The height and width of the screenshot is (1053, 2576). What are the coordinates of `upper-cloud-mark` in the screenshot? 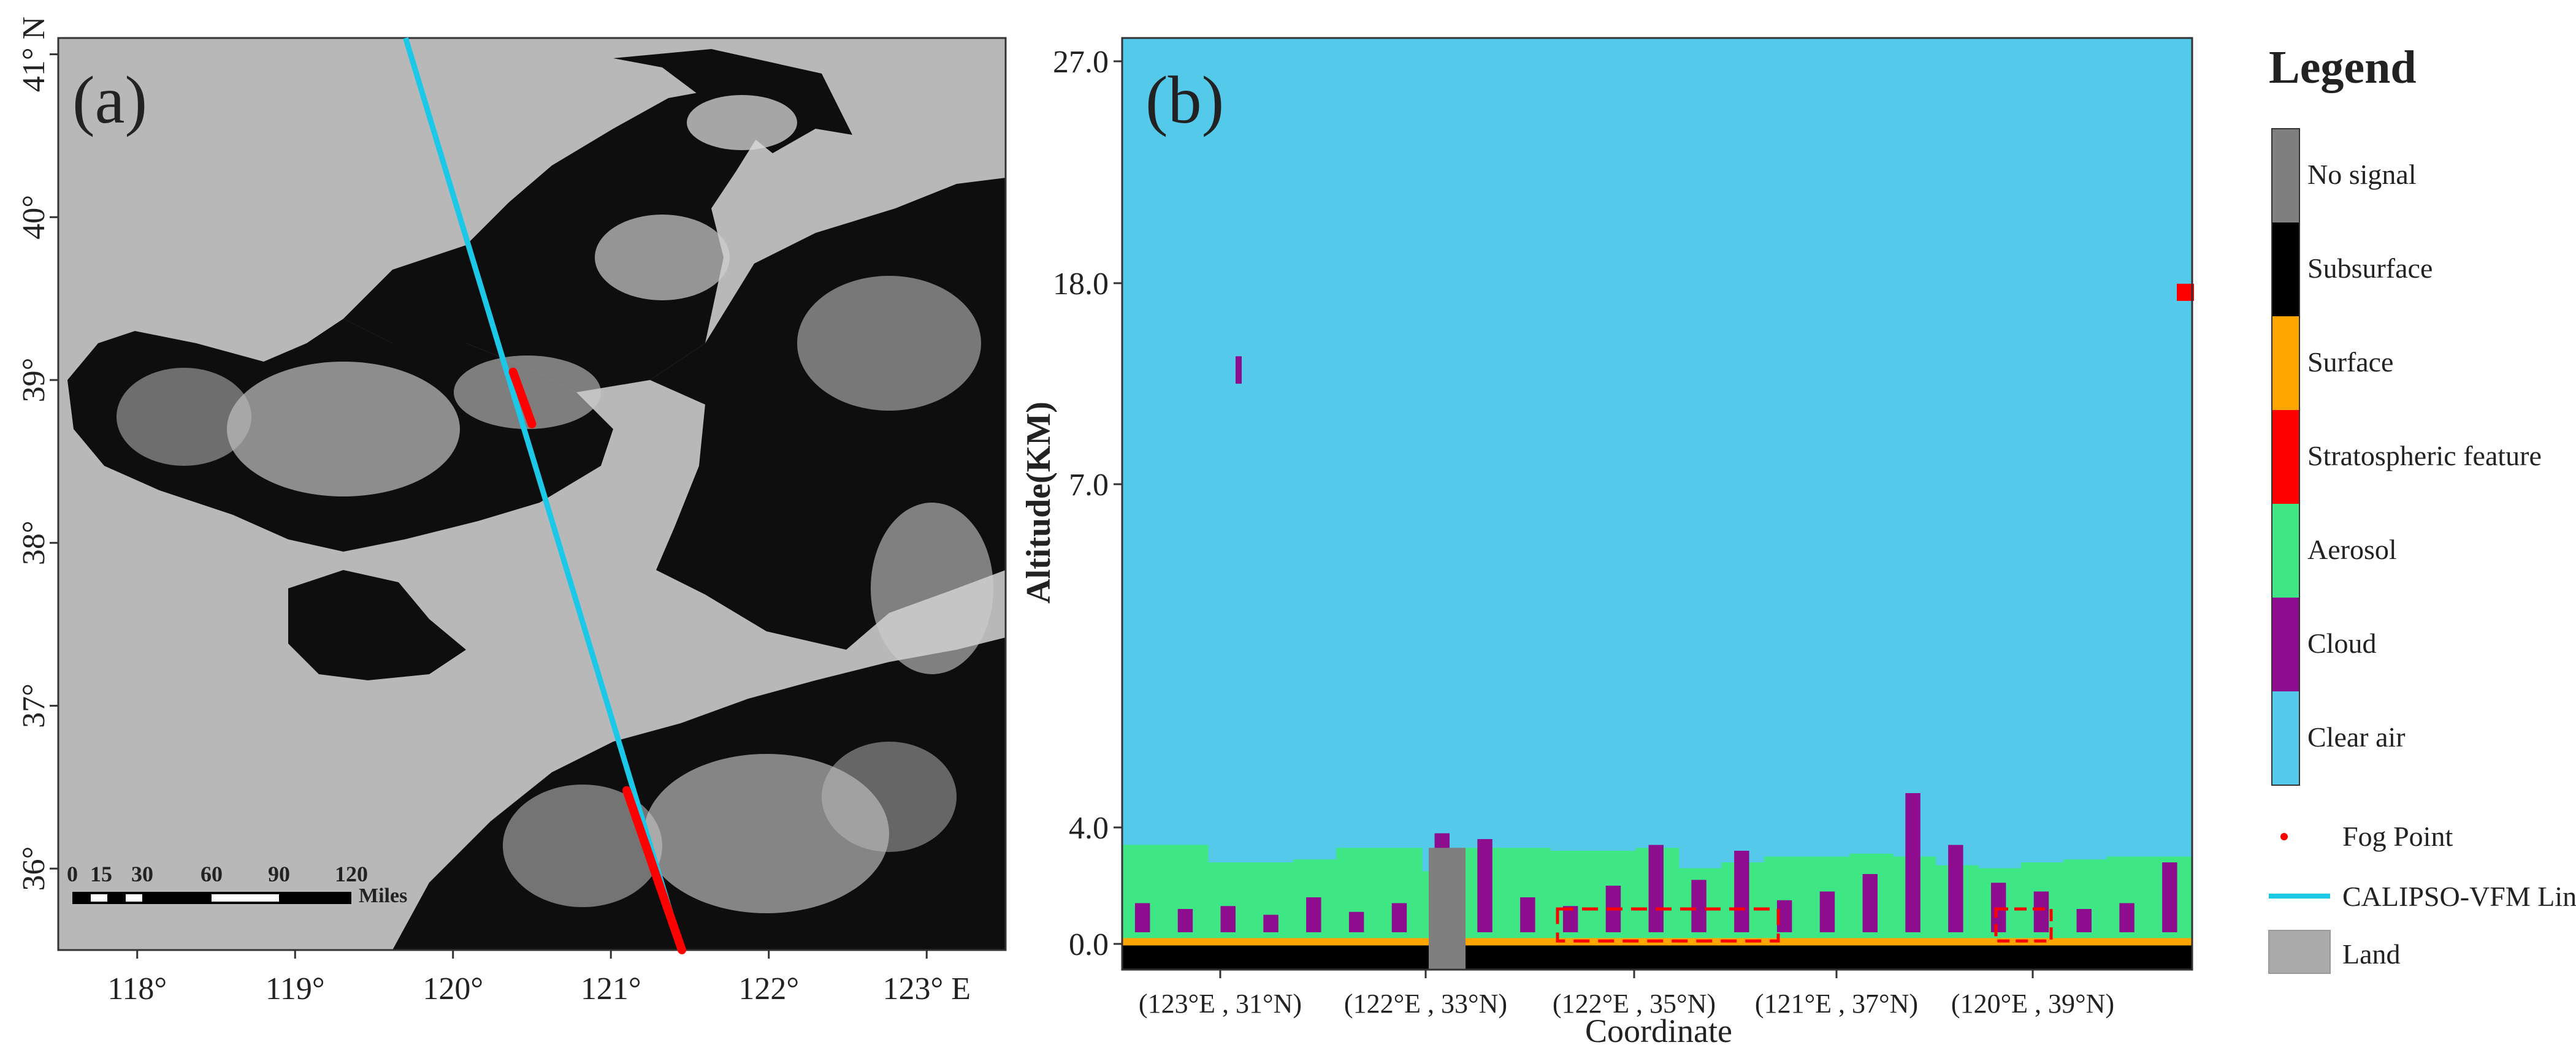 It's located at (1239, 370).